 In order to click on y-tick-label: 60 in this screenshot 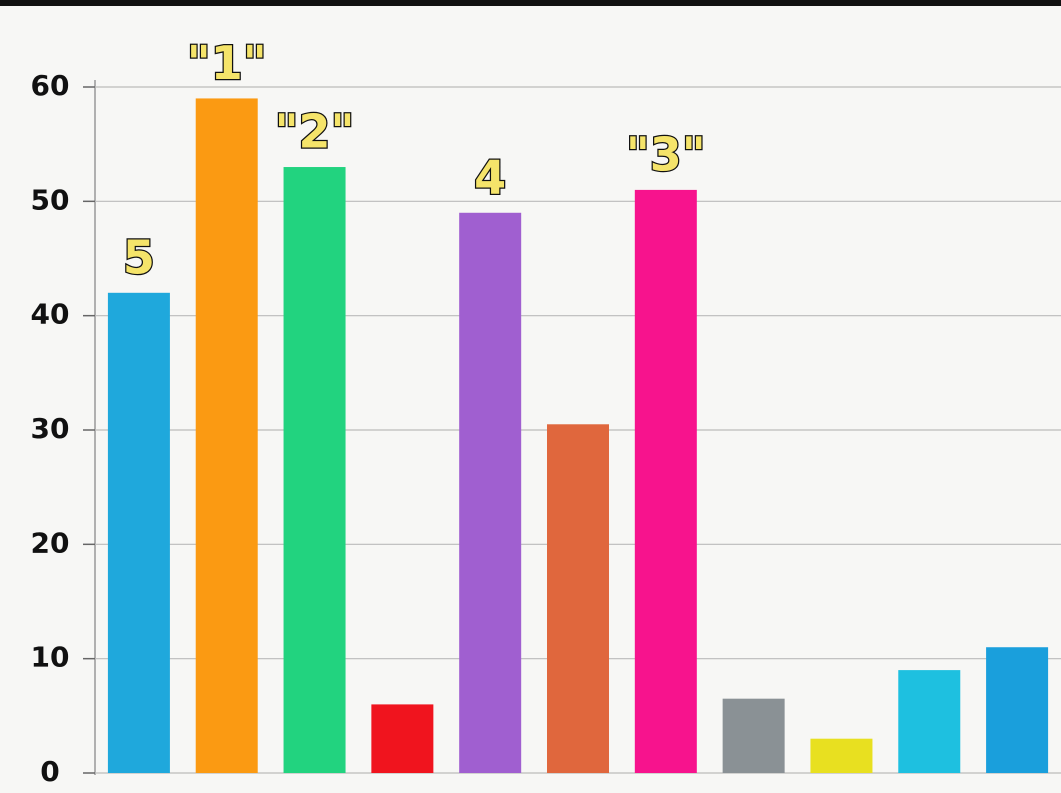, I will do `click(50, 85)`.